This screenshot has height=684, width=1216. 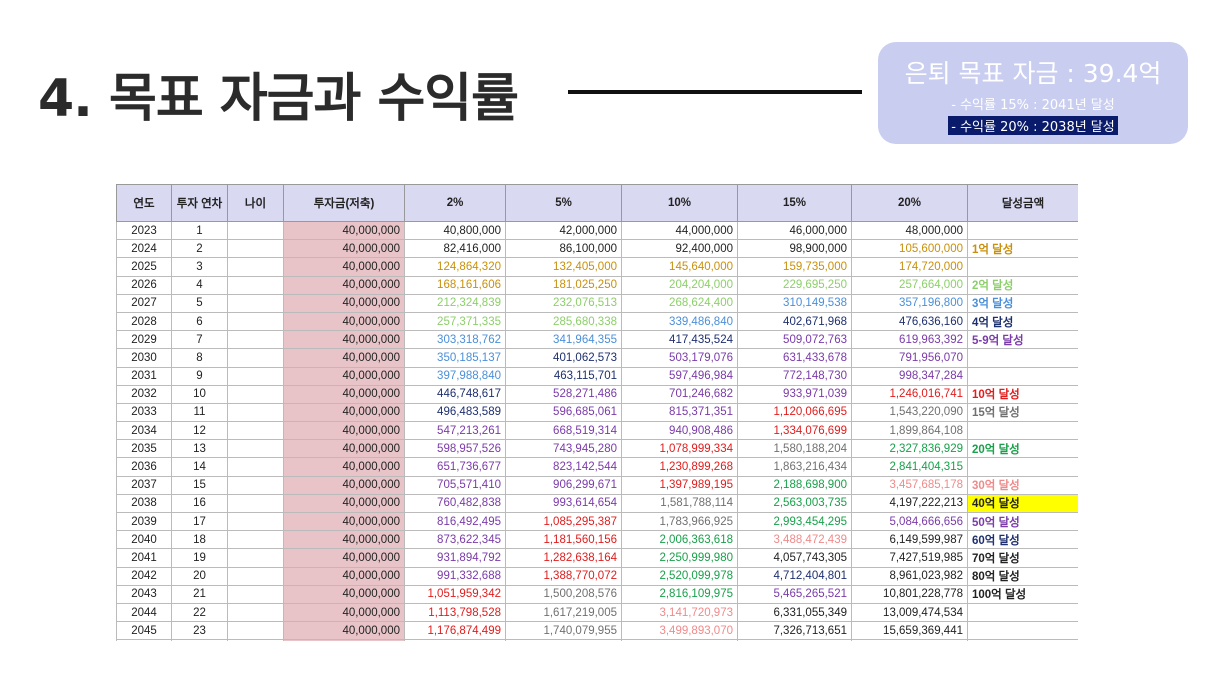 I want to click on cell-value: 168,161,606, so click(x=455, y=285).